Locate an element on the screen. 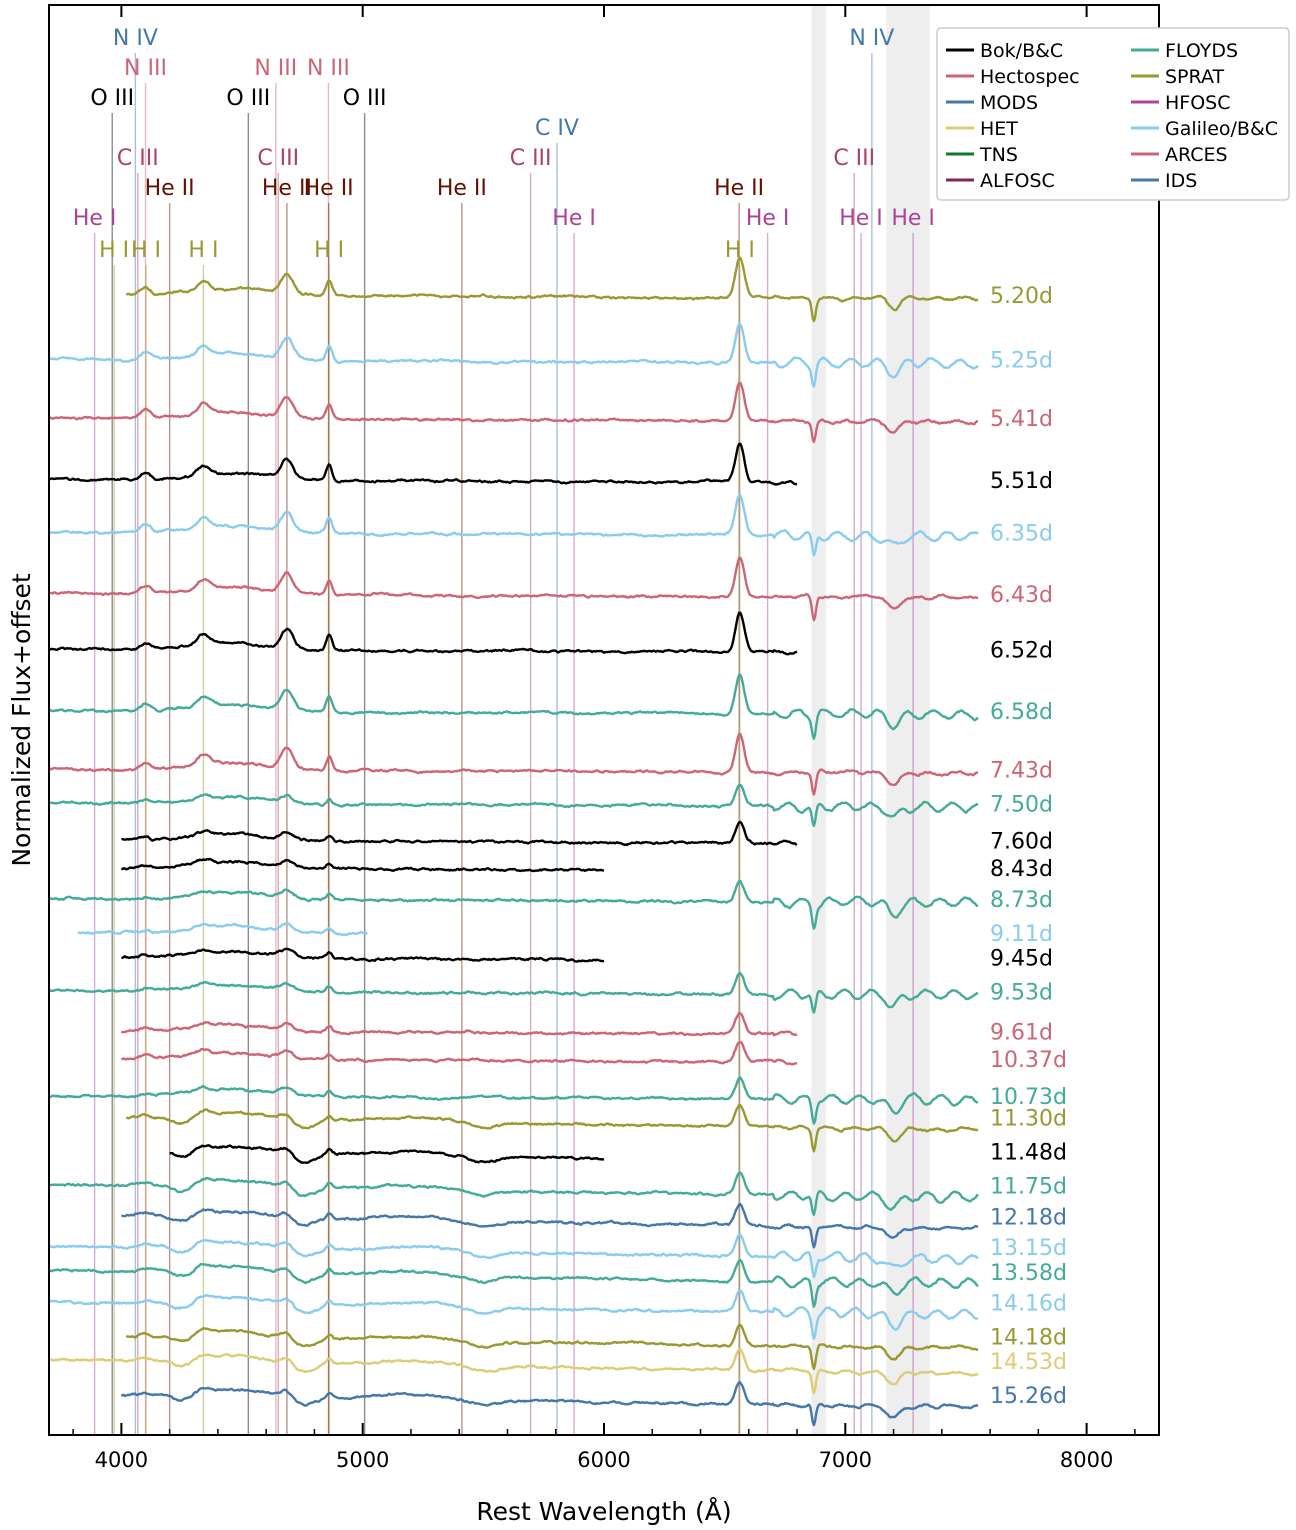 The height and width of the screenshot is (1530, 1296). epoch-label: 6.52d is located at coordinates (1021, 650).